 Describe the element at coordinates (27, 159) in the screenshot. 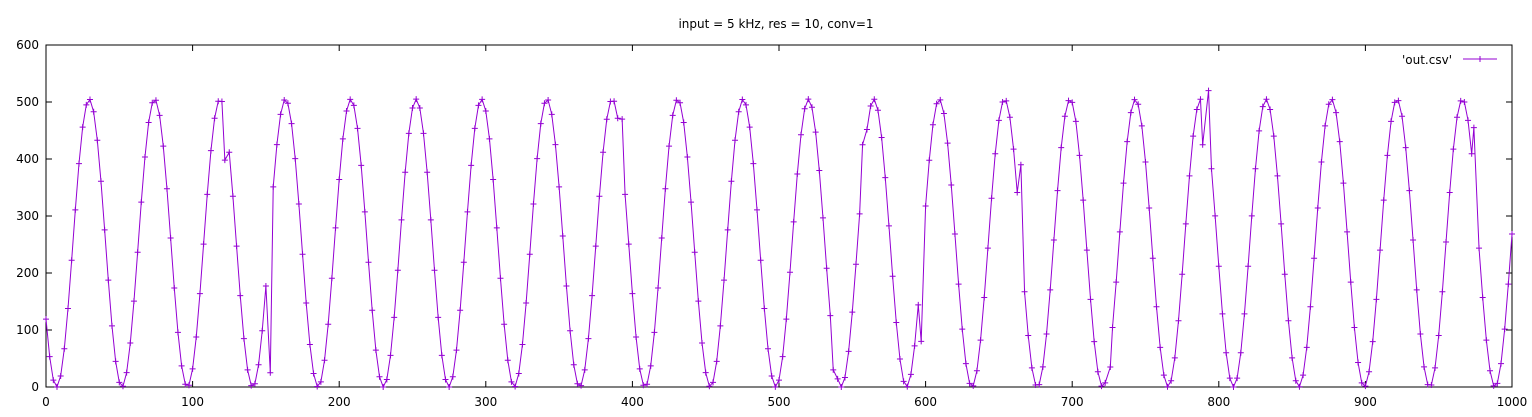

I see `y-tick-label: 400` at that location.